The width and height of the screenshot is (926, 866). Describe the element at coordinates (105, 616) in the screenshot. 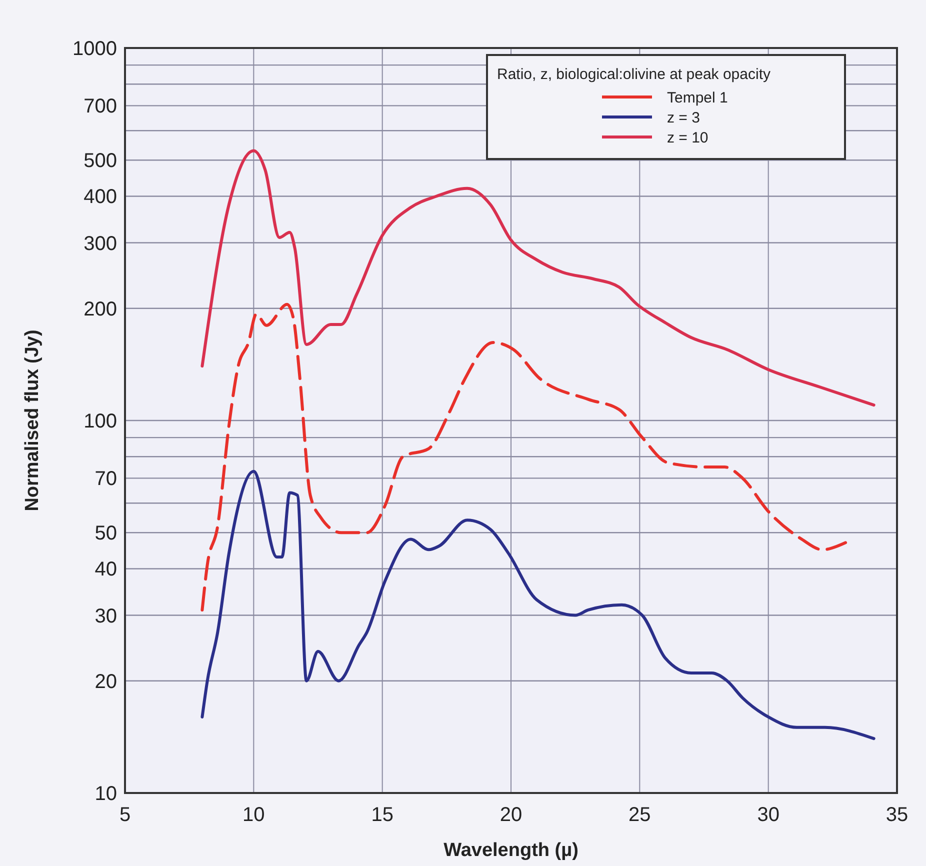

I see `y-tick-label: 30` at that location.